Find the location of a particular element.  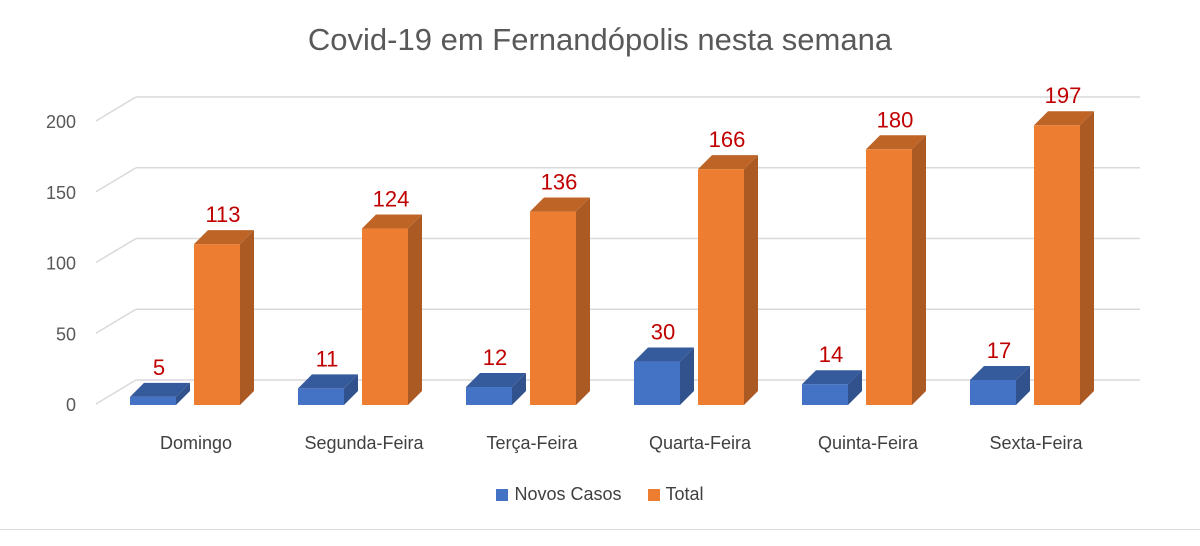

data-label-total-4: 180 is located at coordinates (895, 119).